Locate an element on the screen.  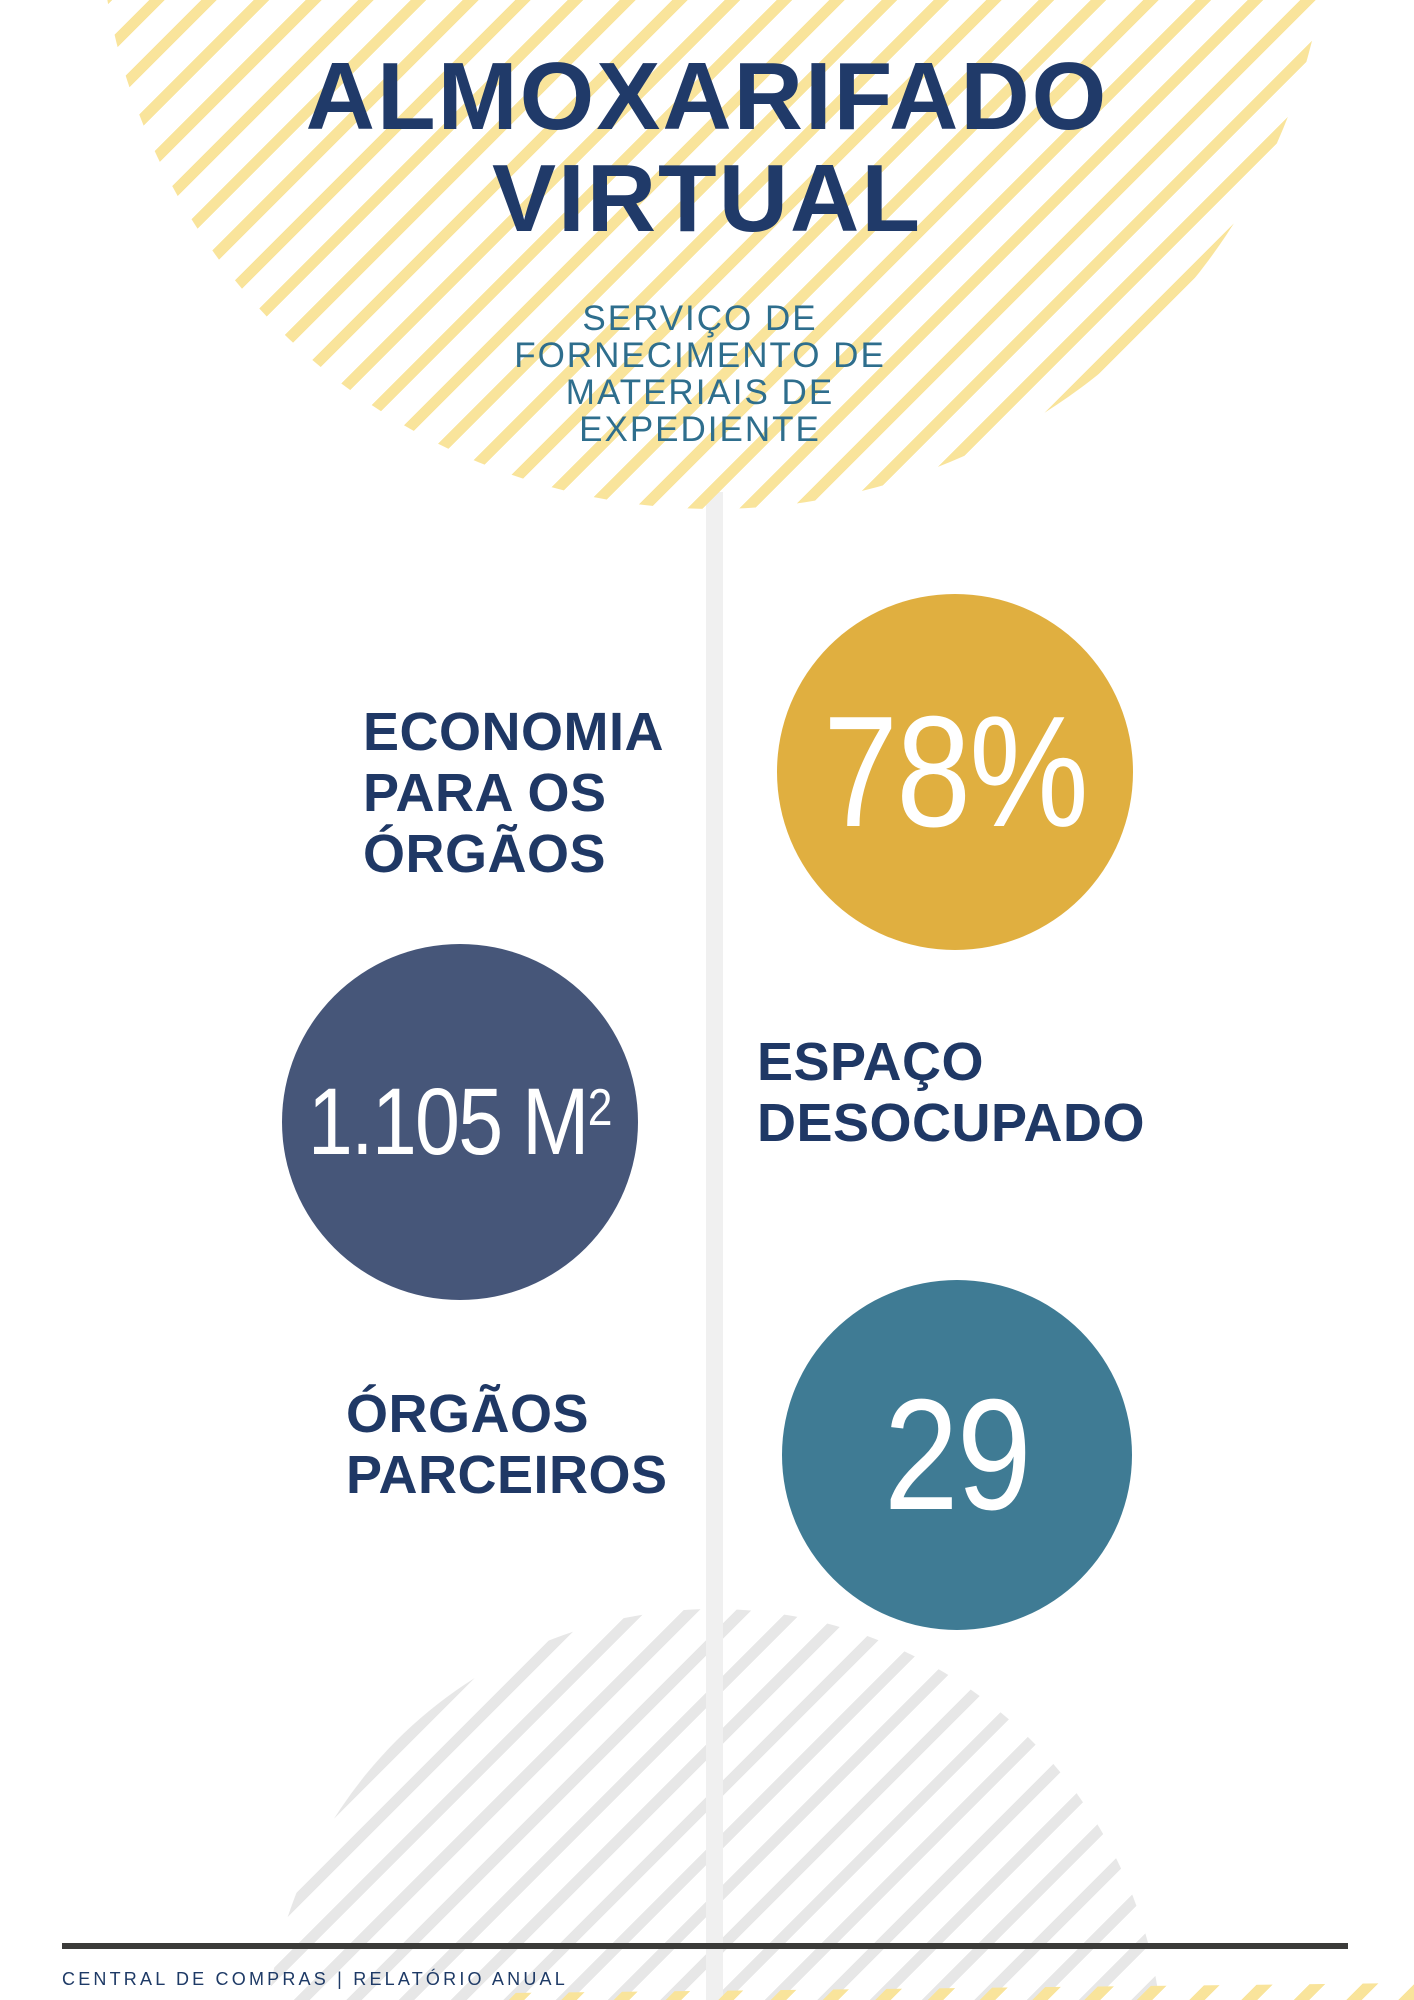
stat-value-espaco: 1.105 M2 is located at coordinates (460, 1122).